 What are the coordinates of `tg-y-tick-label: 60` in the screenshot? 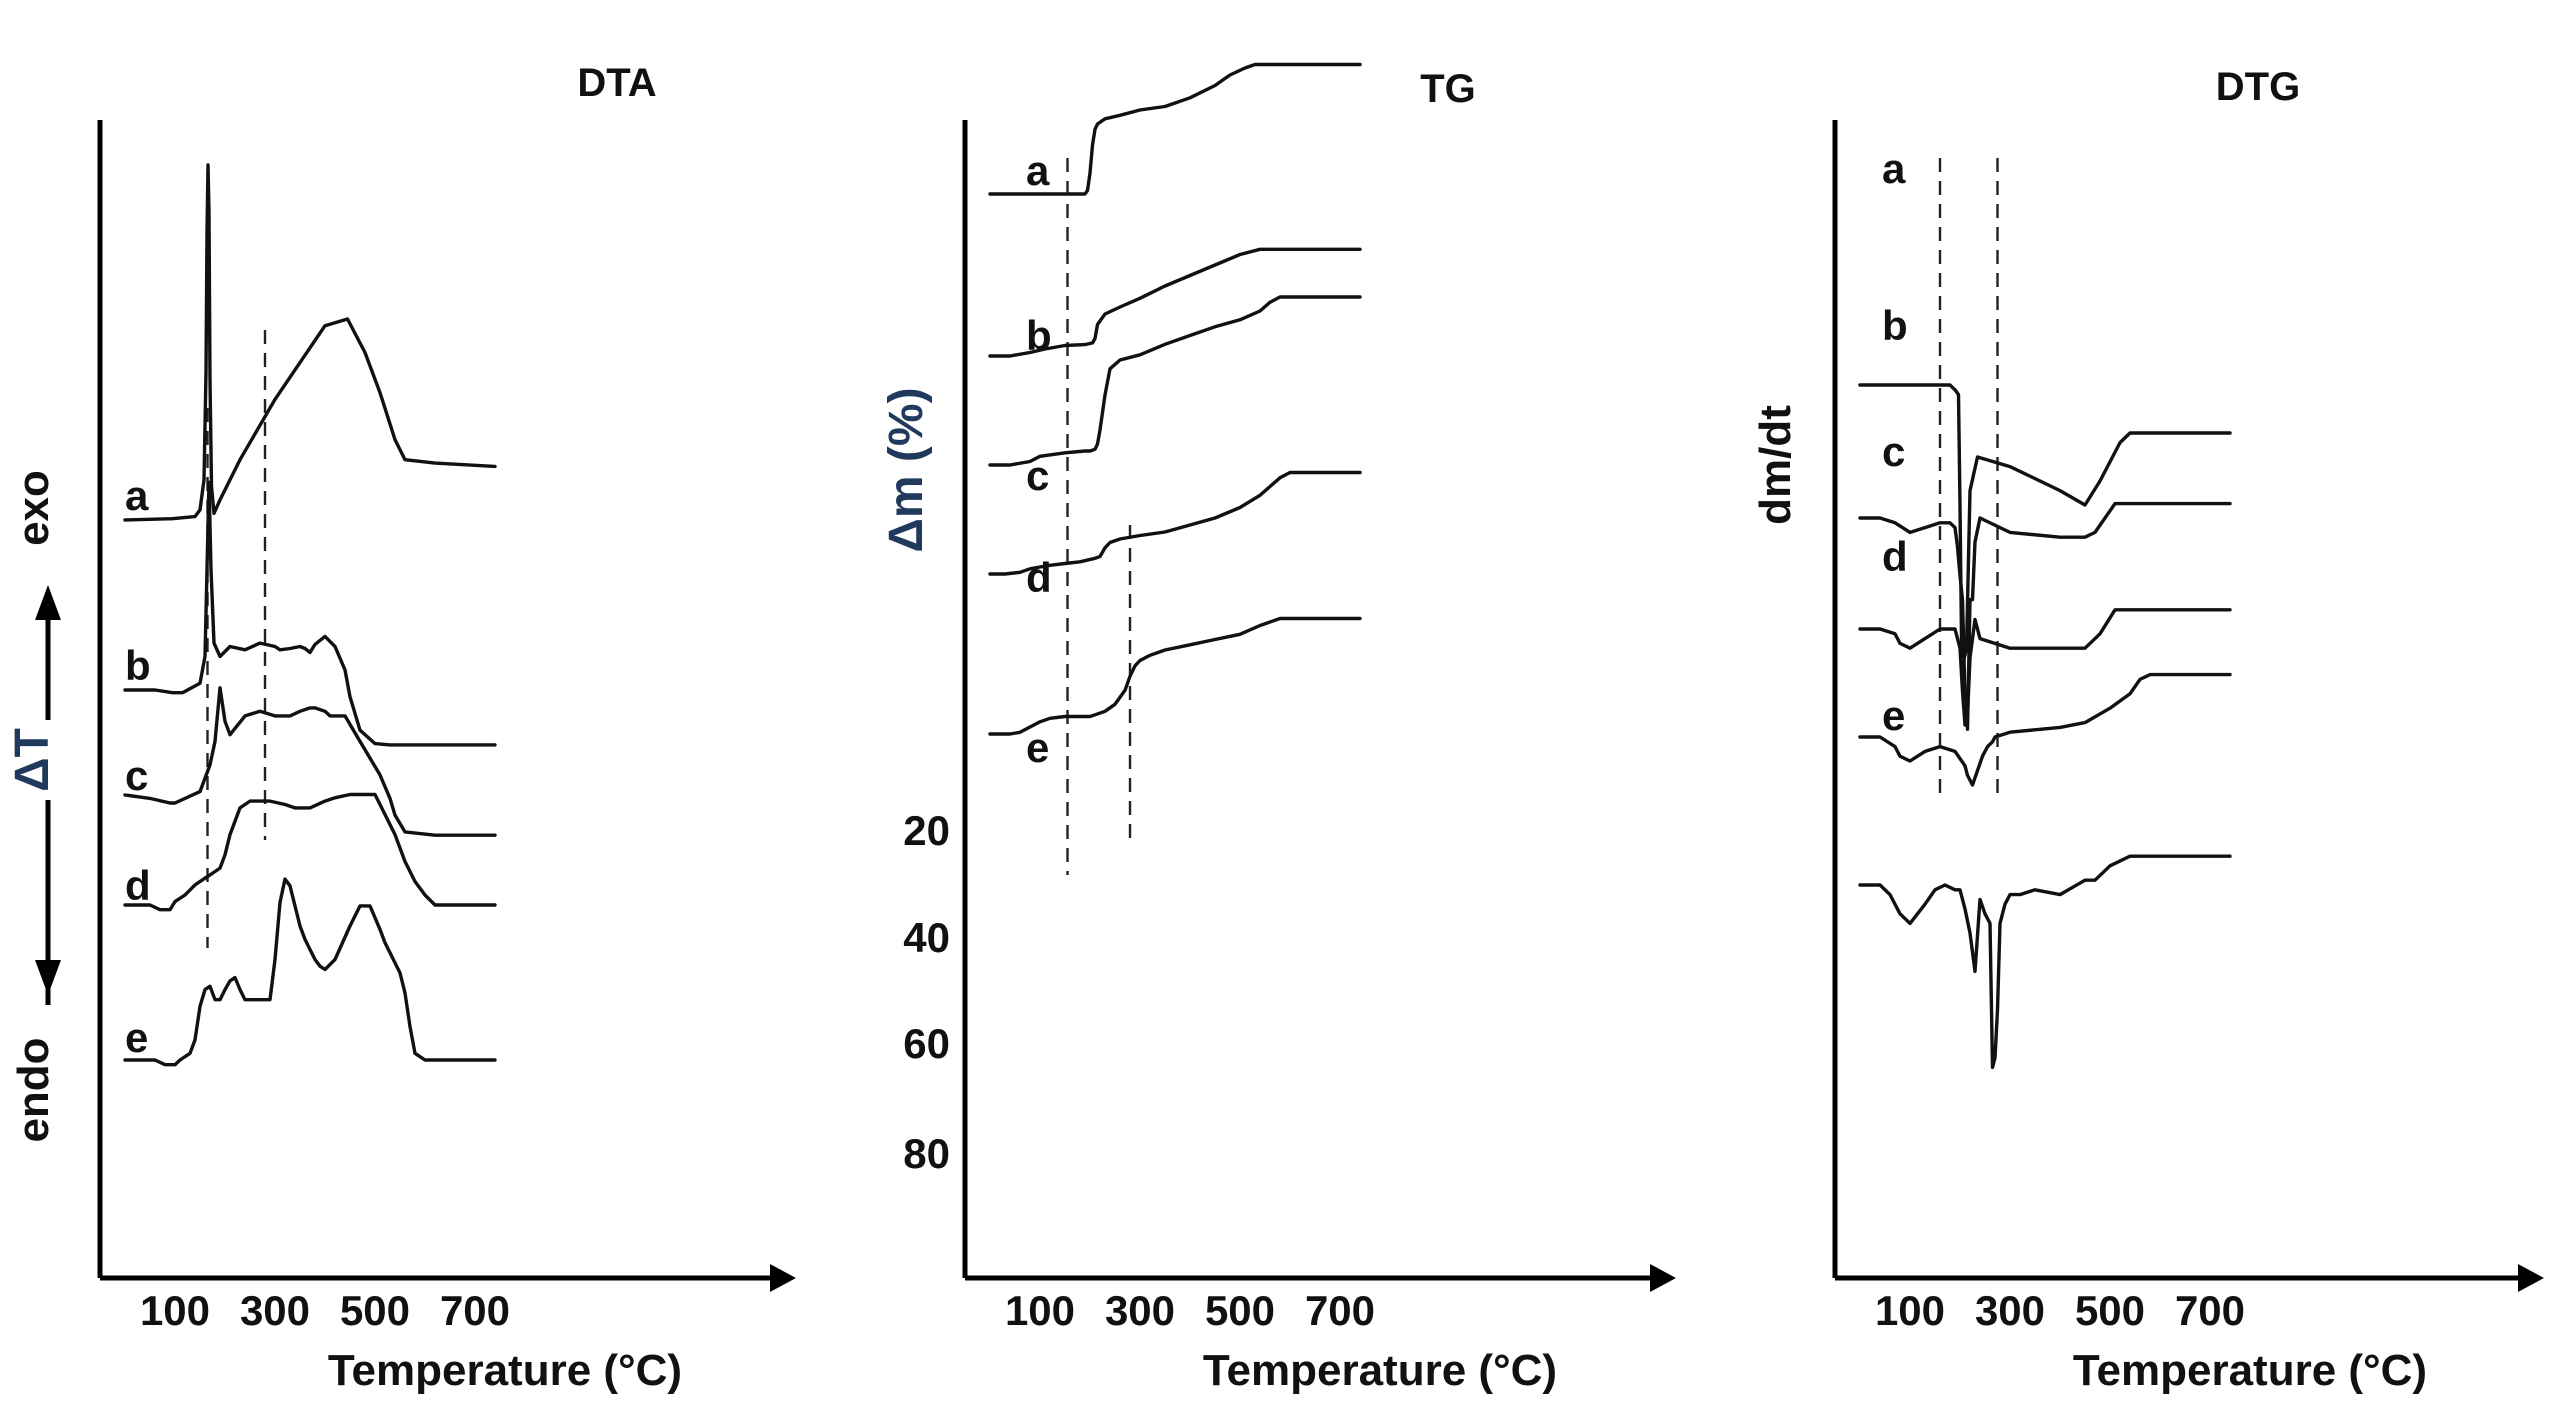 It's located at (926, 1043).